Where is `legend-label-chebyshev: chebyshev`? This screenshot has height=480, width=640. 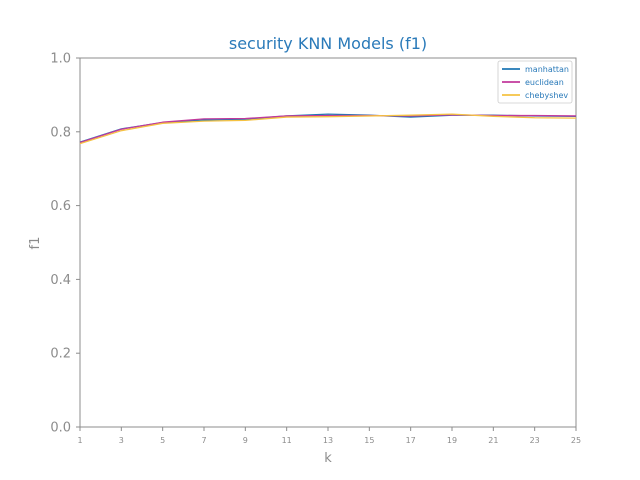
legend-label-chebyshev: chebyshev is located at coordinates (546, 95).